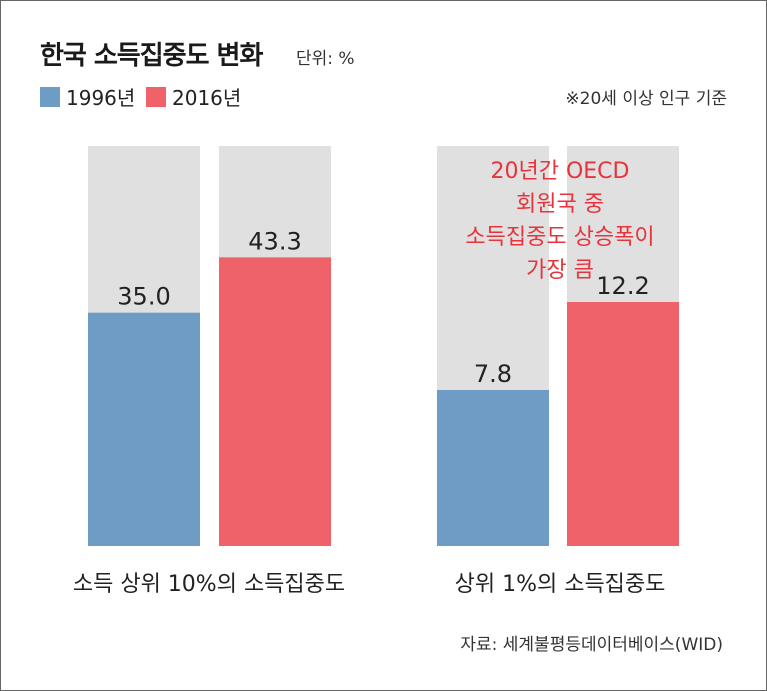 The height and width of the screenshot is (691, 767). What do you see at coordinates (560, 204) in the screenshot?
I see `annotation-line: 회원국 중` at bounding box center [560, 204].